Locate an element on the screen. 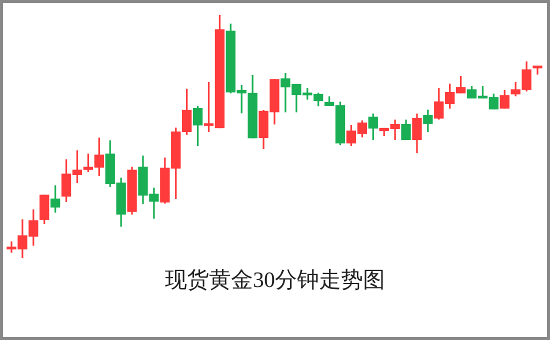 This screenshot has height=340, width=550. text: 现货黄金30分钟走势图 is located at coordinates (275, 280).